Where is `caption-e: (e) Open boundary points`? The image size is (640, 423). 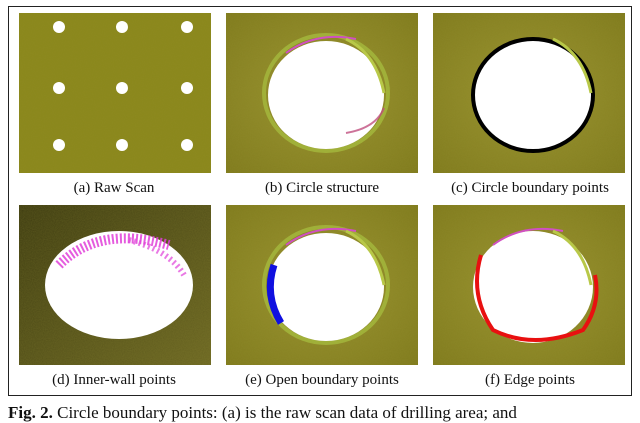
caption-e: (e) Open boundary points is located at coordinates (322, 380).